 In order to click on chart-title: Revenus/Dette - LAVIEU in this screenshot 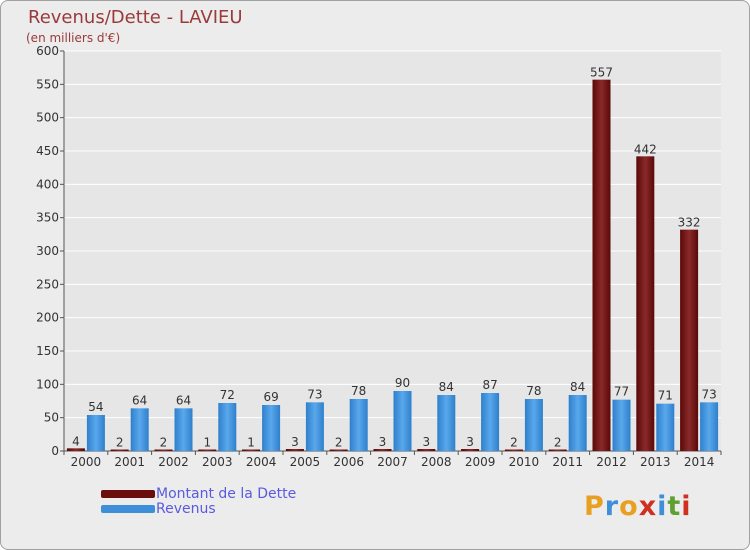, I will do `click(135, 17)`.